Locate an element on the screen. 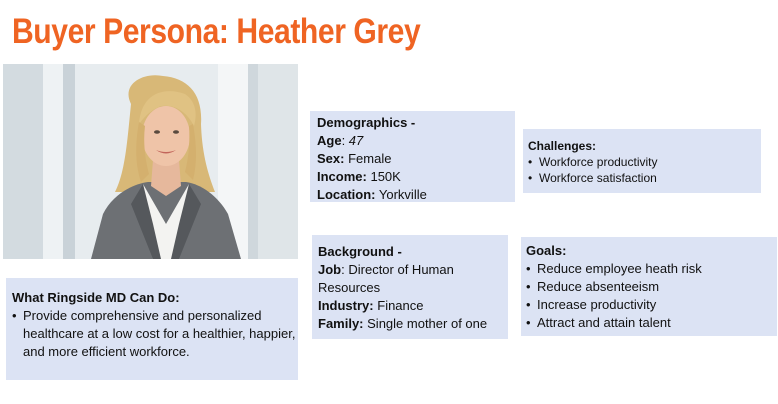 Image resolution: width=778 pixels, height=404 pixels. job-label: Job is located at coordinates (330, 269).